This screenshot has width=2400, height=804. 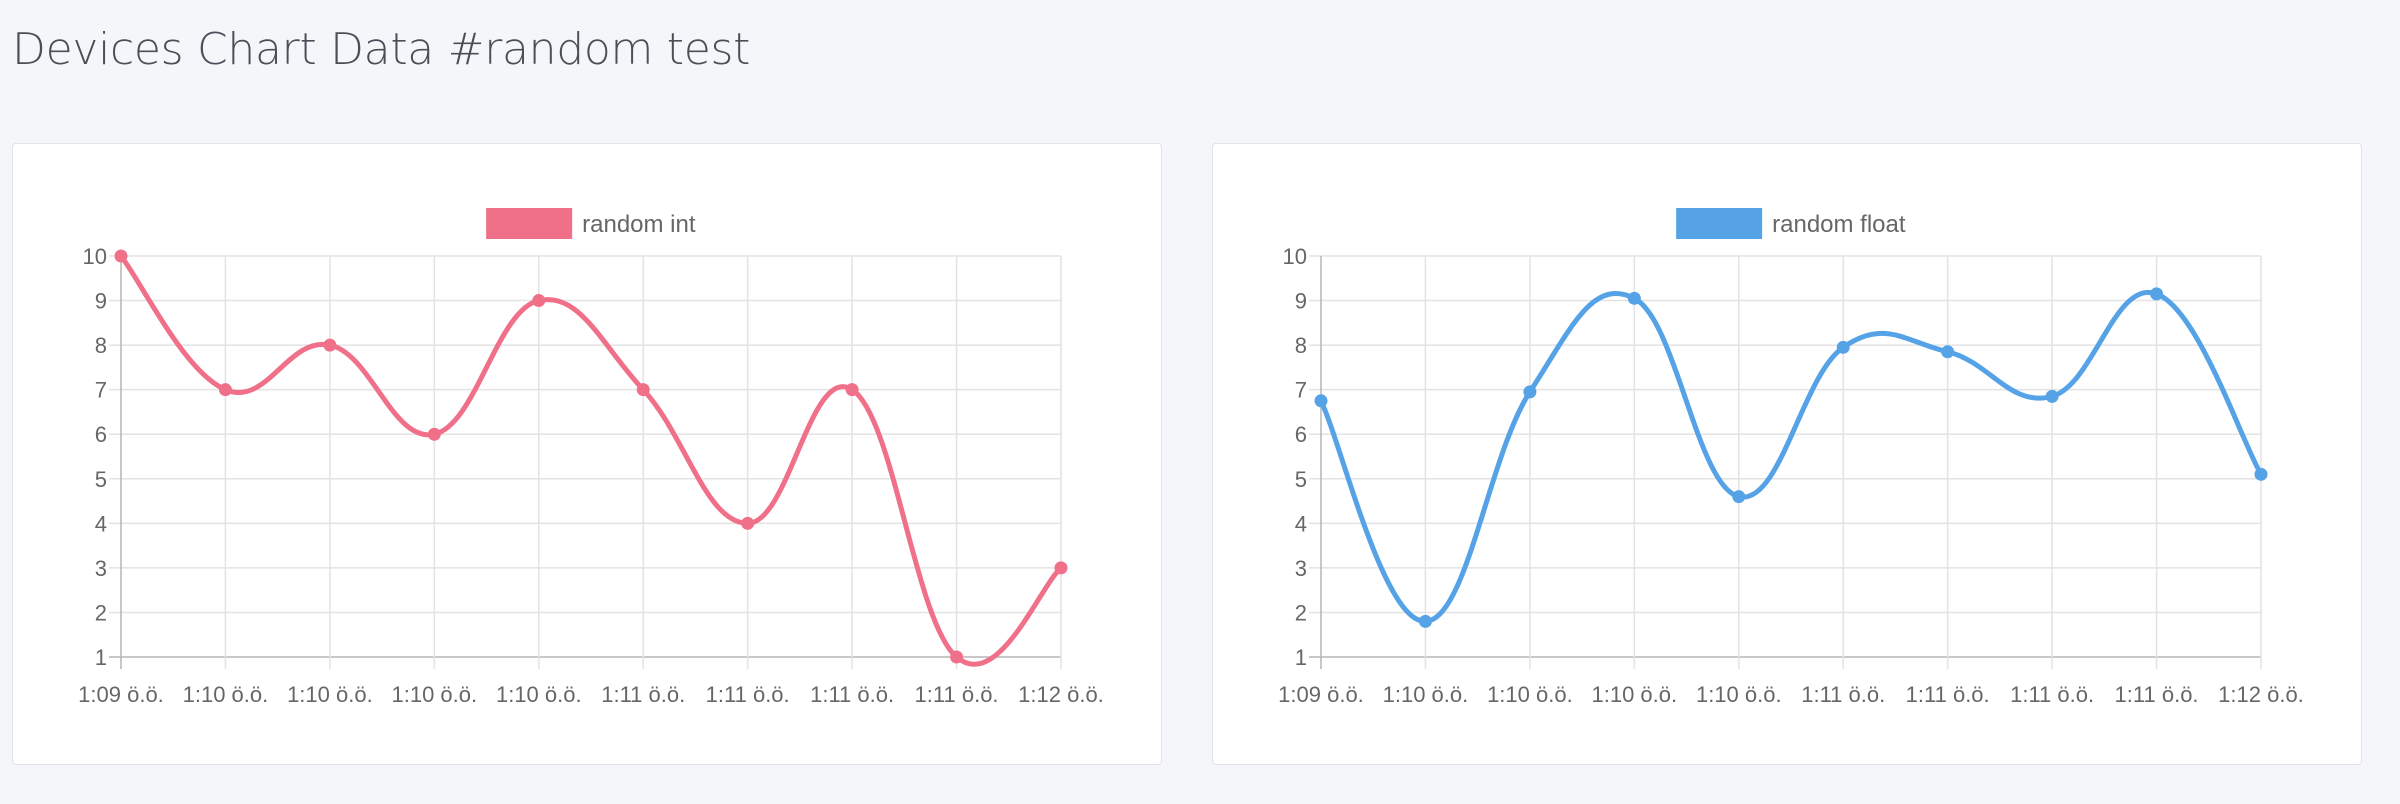 What do you see at coordinates (1839, 224) in the screenshot?
I see `legend-label: random float` at bounding box center [1839, 224].